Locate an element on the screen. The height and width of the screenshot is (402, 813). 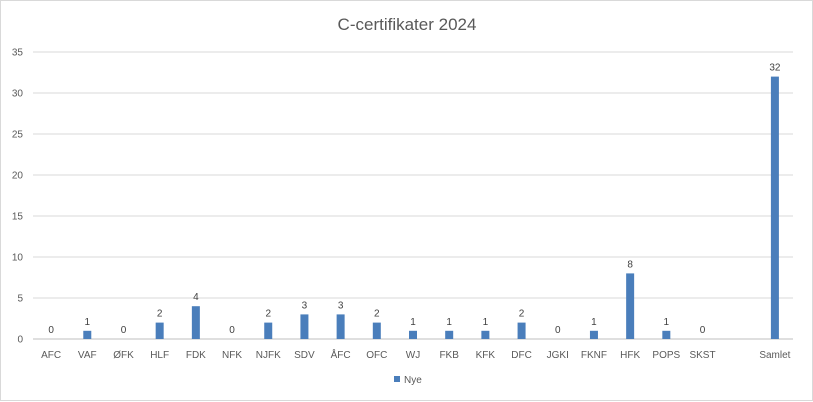
x-tick-label: DFC is located at coordinates (521, 355).